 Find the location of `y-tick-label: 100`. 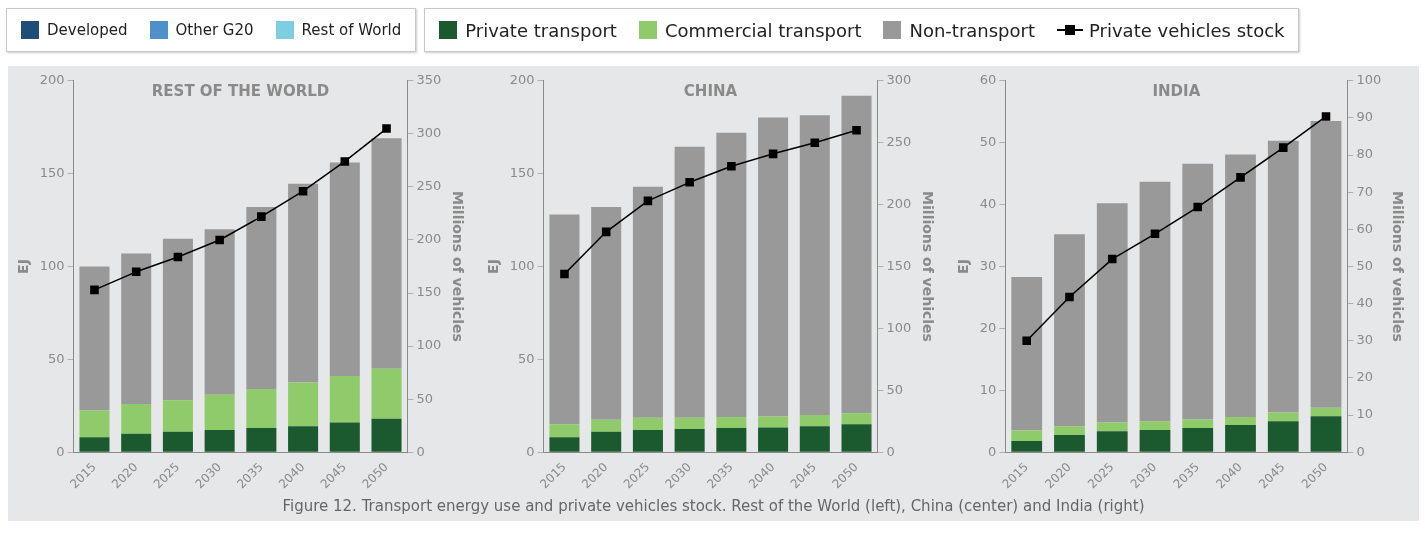

y-tick-label: 100 is located at coordinates (522, 265).